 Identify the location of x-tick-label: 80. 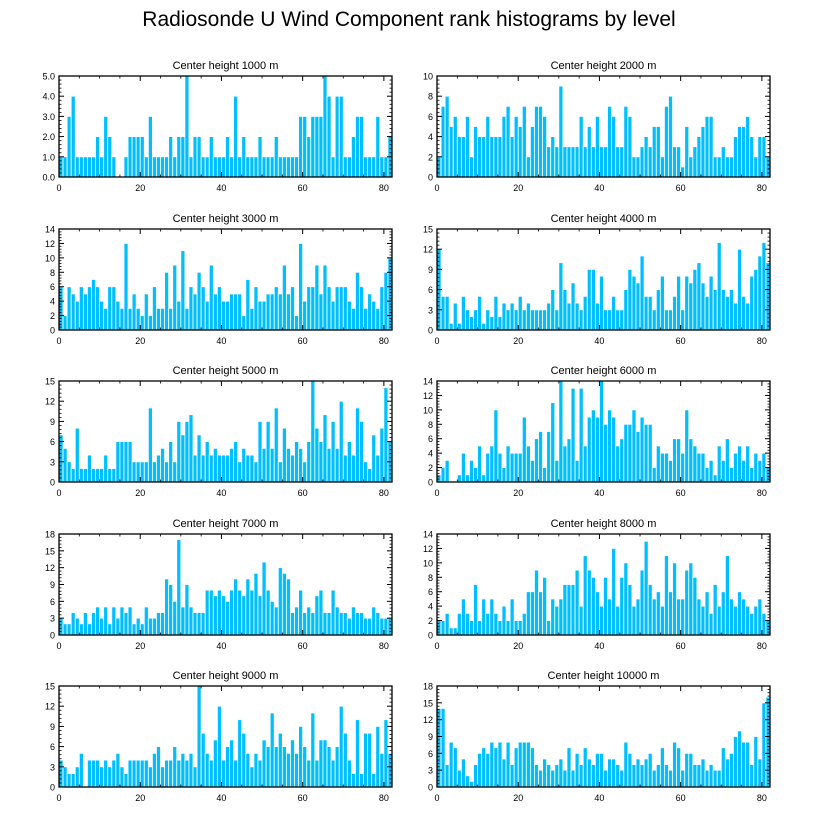
(384, 798).